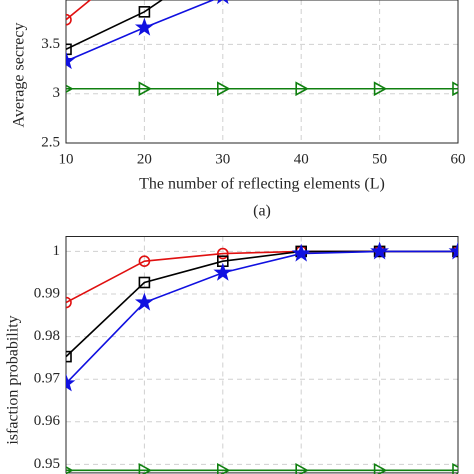 The width and height of the screenshot is (474, 474). I want to click on x-tick-label: 30, so click(222, 159).